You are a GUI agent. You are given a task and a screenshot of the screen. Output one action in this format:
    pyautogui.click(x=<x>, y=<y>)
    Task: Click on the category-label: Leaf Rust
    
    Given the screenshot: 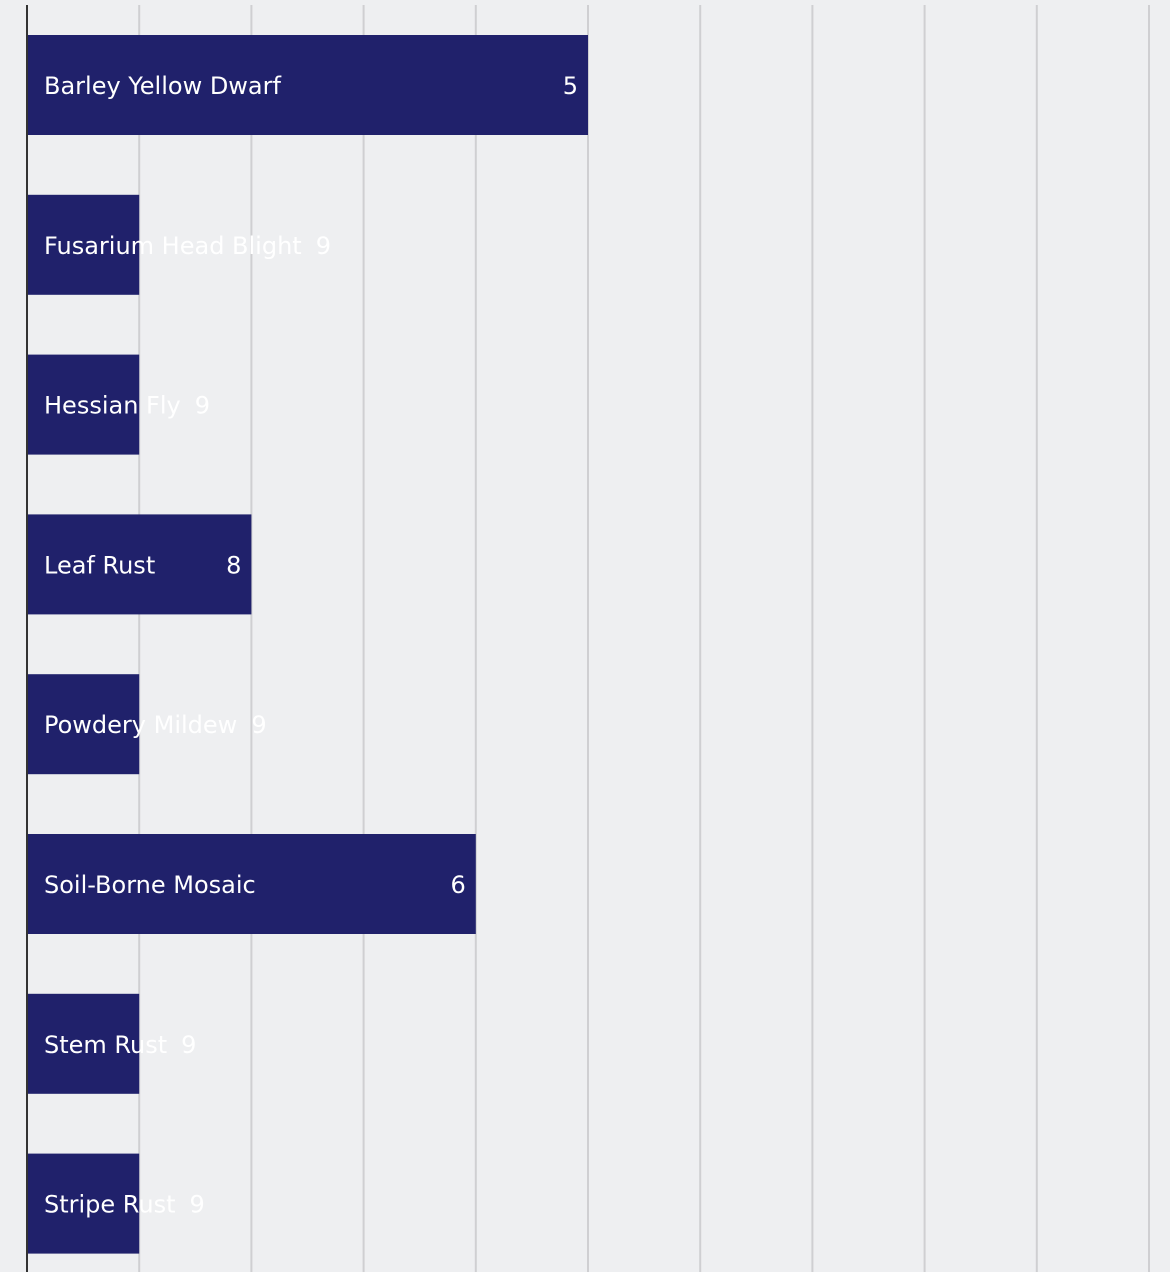 What is the action you would take?
    pyautogui.click(x=99, y=565)
    